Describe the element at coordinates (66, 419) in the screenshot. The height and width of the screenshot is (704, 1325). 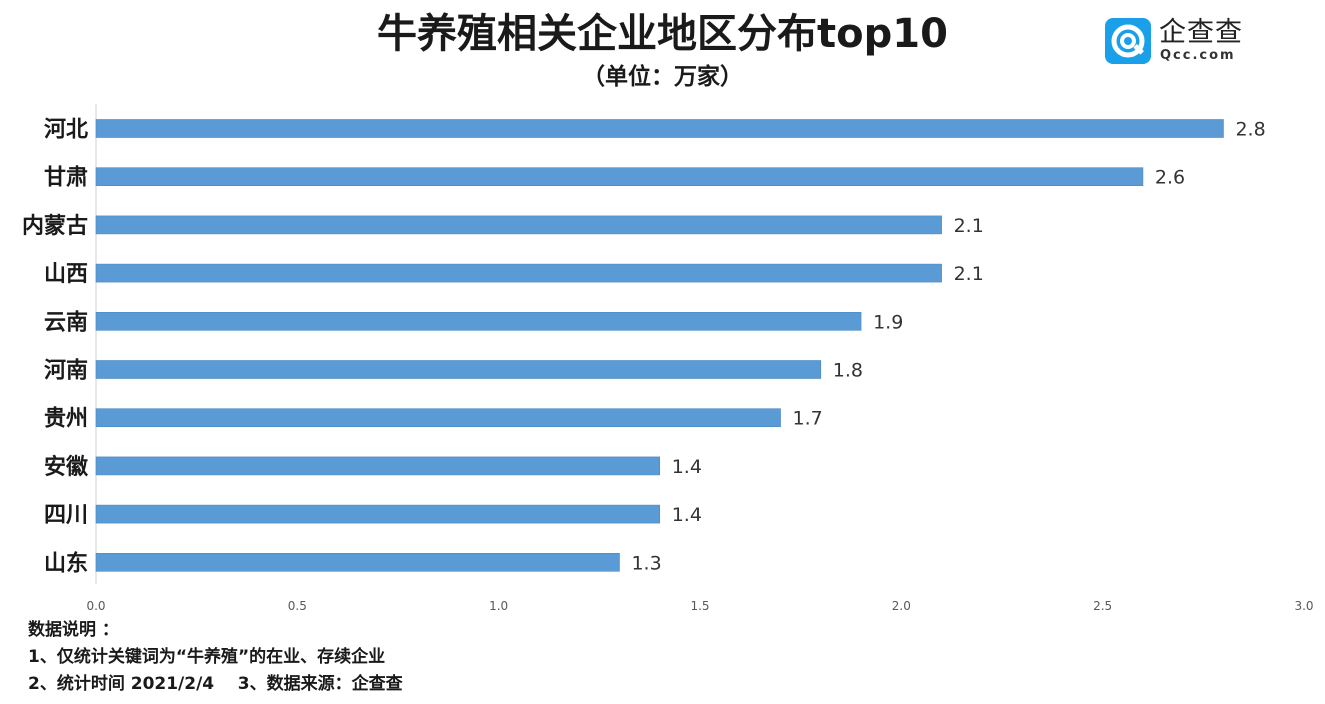
I see `category-label: 贵州` at that location.